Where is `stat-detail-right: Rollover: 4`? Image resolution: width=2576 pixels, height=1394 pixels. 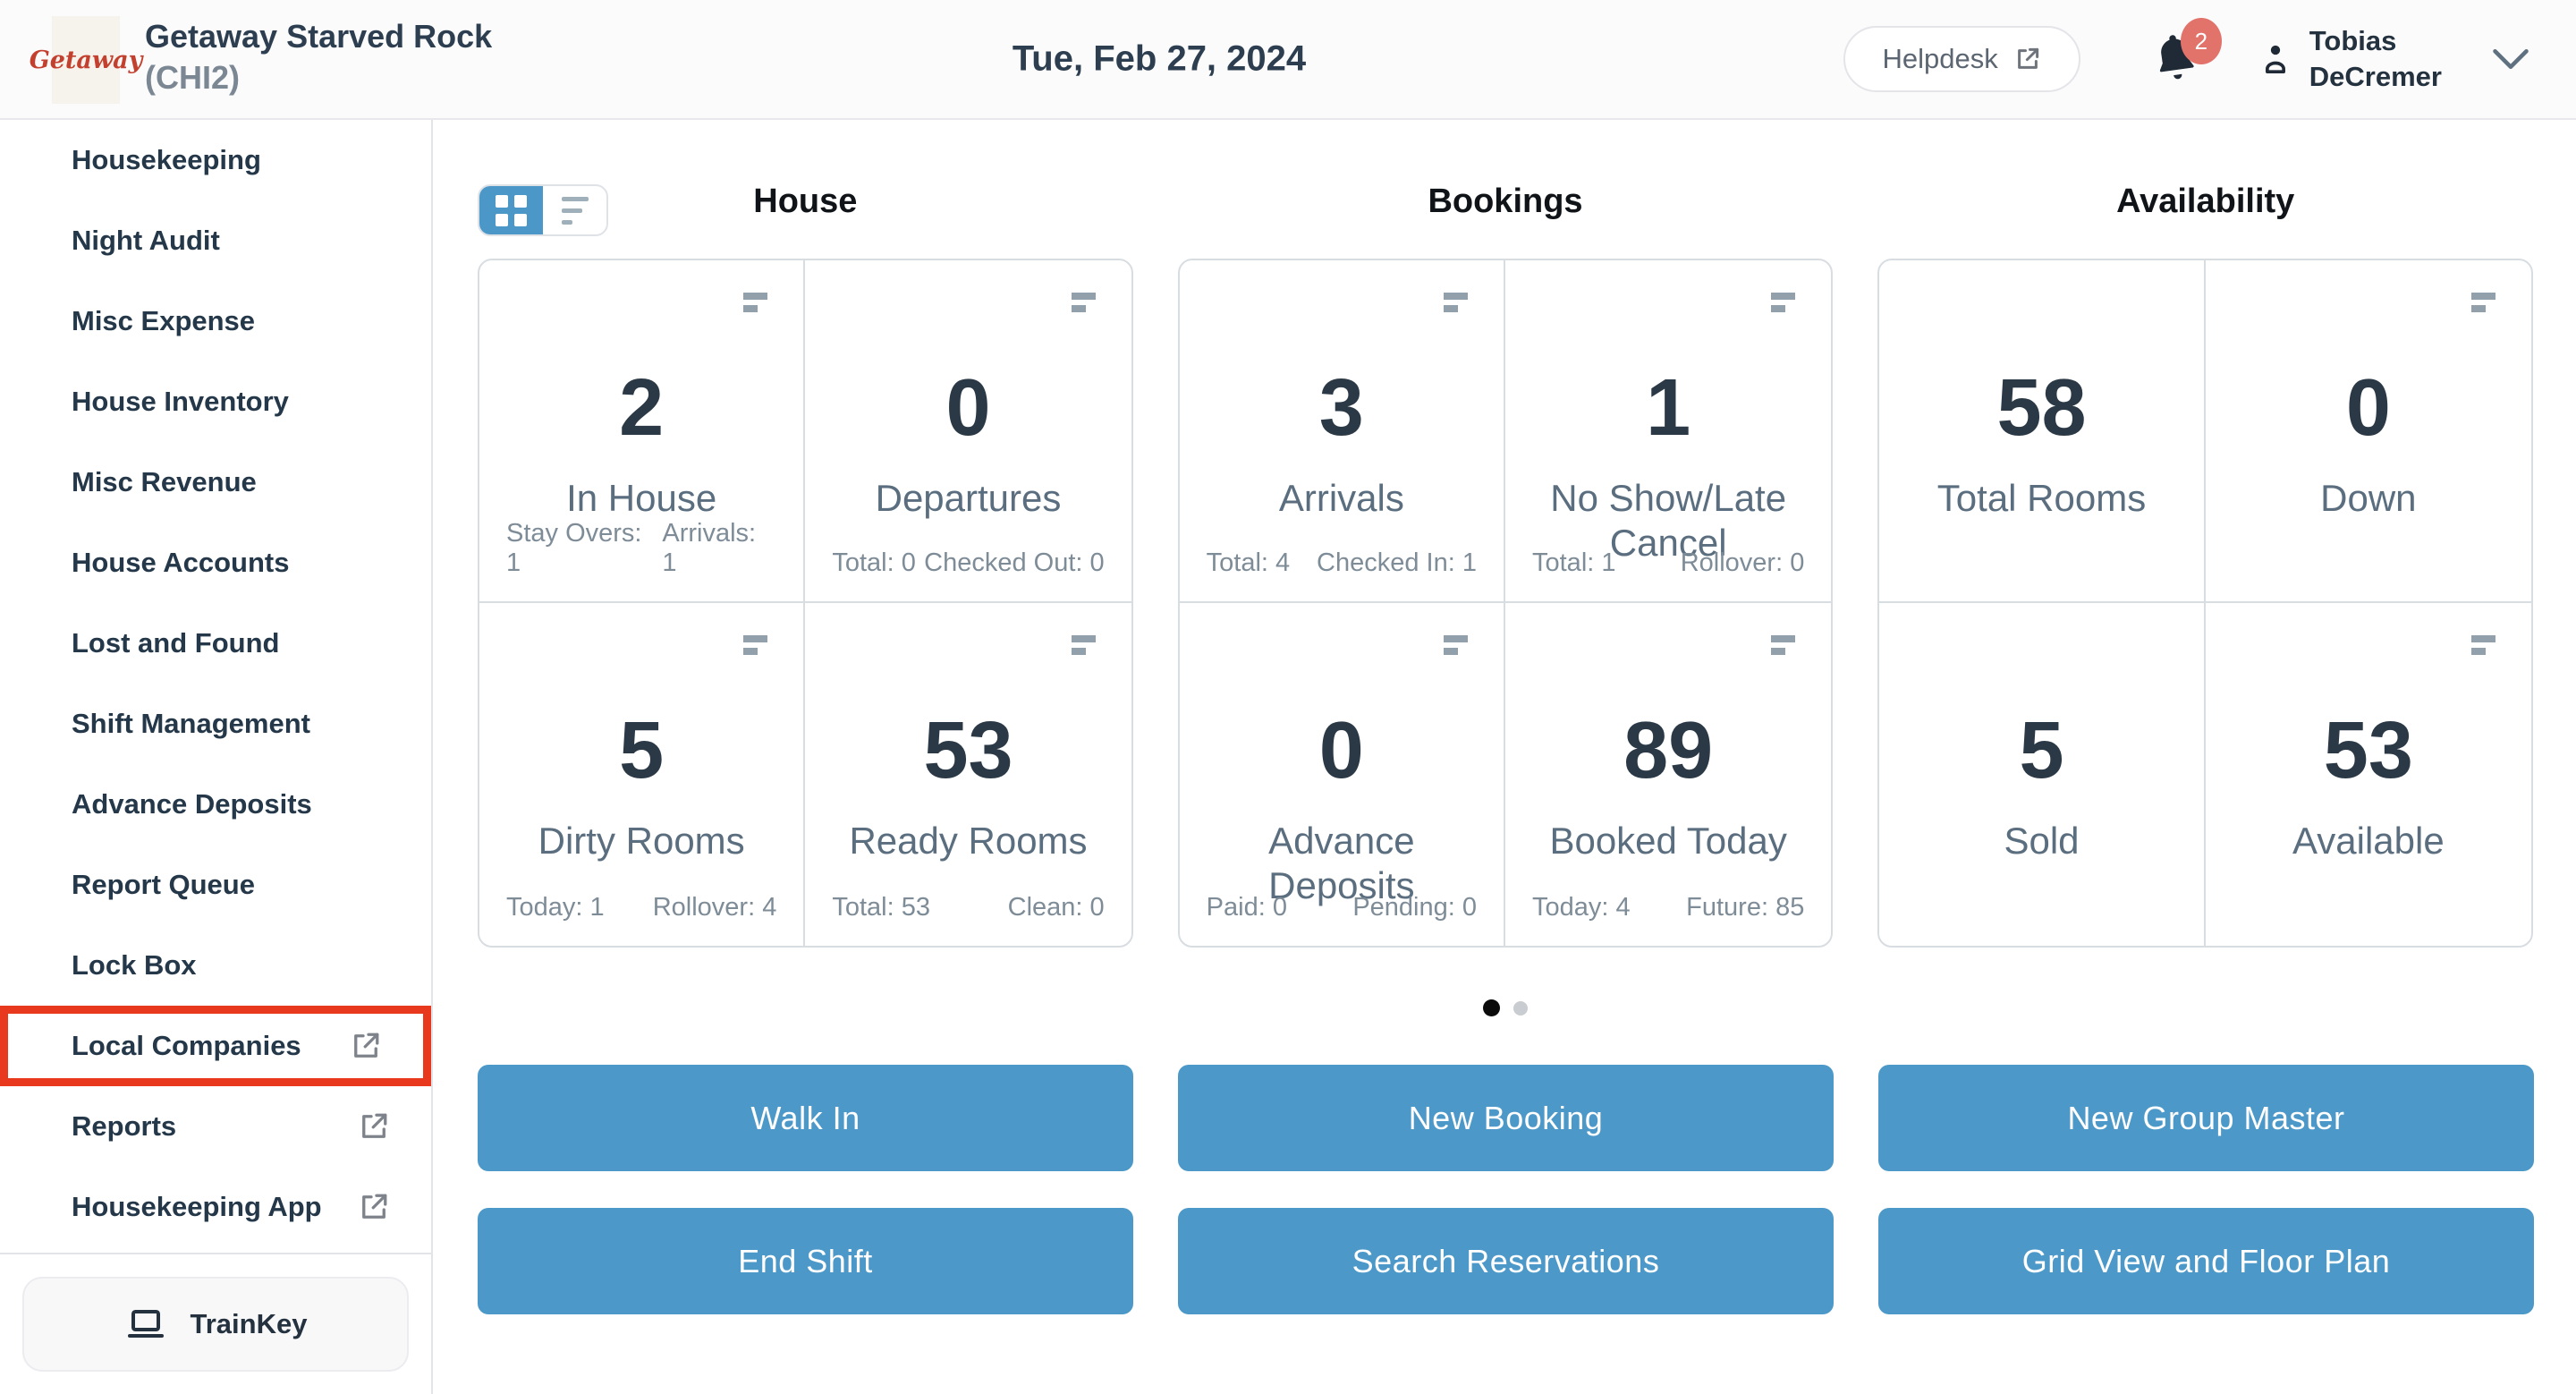 stat-detail-right: Rollover: 4 is located at coordinates (714, 907).